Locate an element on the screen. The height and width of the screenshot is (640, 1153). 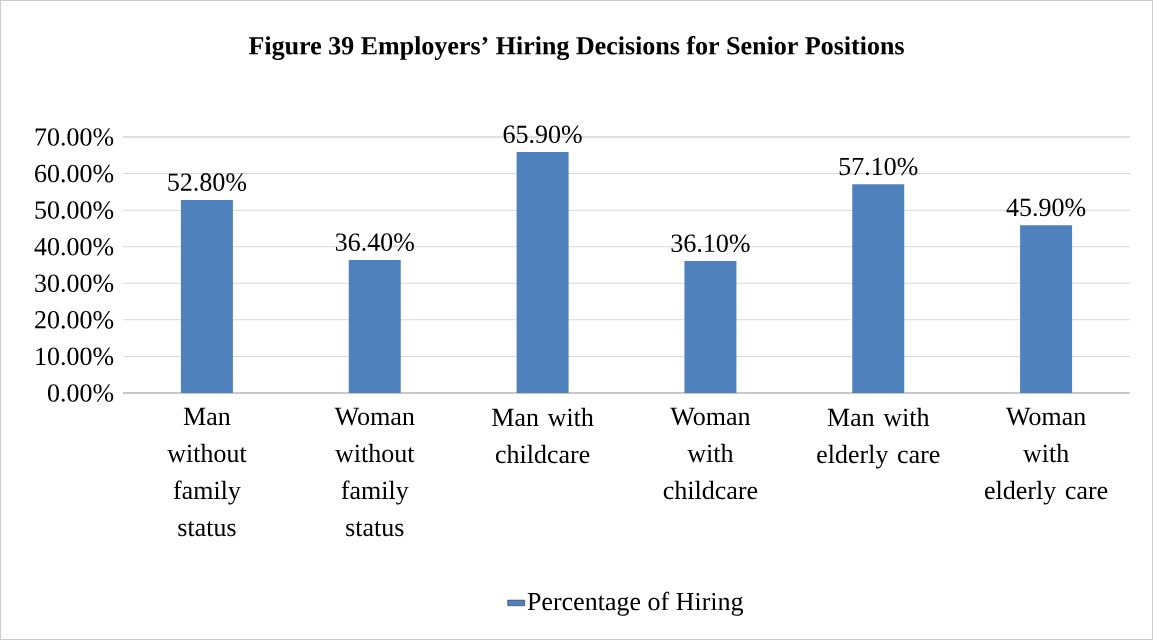
x-tick-label: Woman without family status is located at coordinates (374, 472).